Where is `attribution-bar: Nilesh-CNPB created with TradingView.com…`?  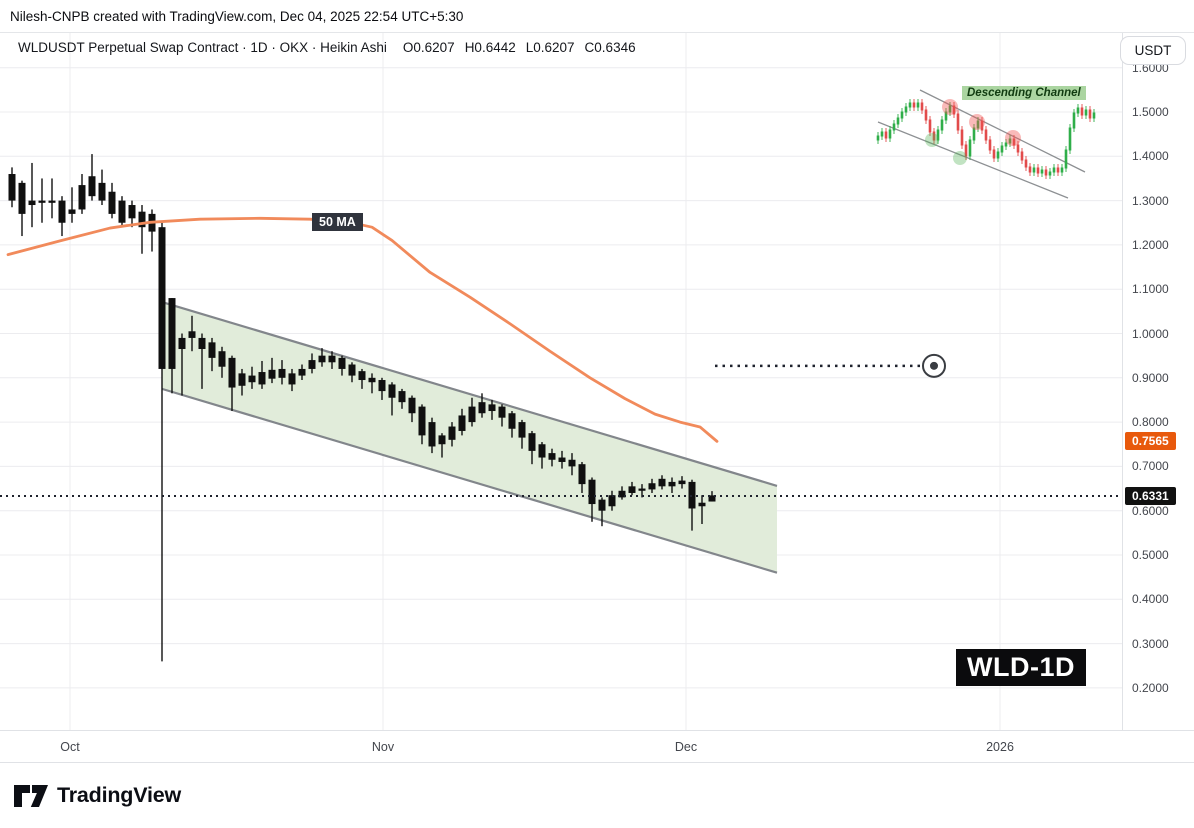
attribution-bar: Nilesh-CNPB created with TradingView.com… is located at coordinates (597, 16).